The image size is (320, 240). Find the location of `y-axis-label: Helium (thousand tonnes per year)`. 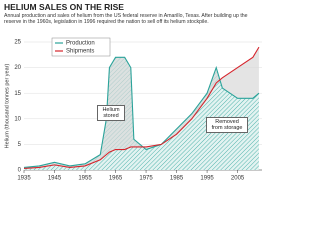

y-axis-label: Helium (thousand tonnes per year) is located at coordinates (7, 105).